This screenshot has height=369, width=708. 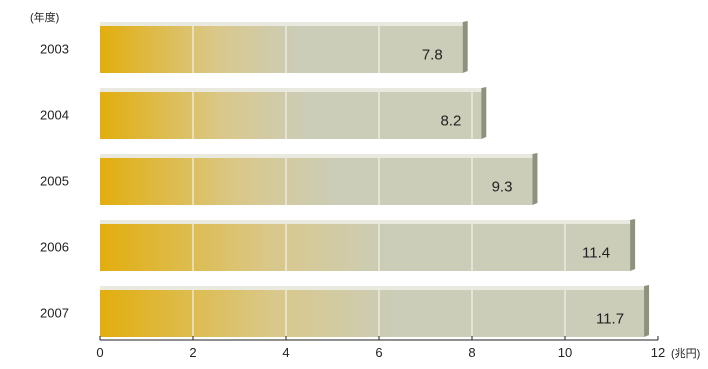 I want to click on bar-row: 11.7 2007, so click(x=345, y=311).